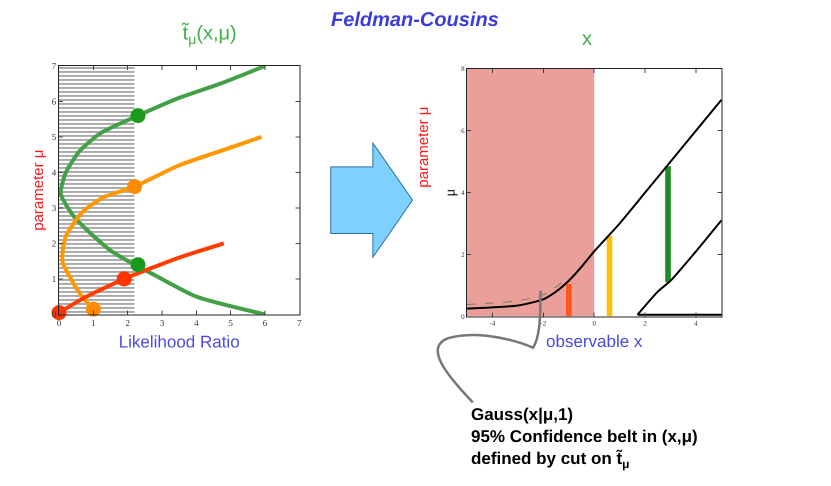  What do you see at coordinates (179, 342) in the screenshot?
I see `x-axis-title: Likelihood Ratio` at bounding box center [179, 342].